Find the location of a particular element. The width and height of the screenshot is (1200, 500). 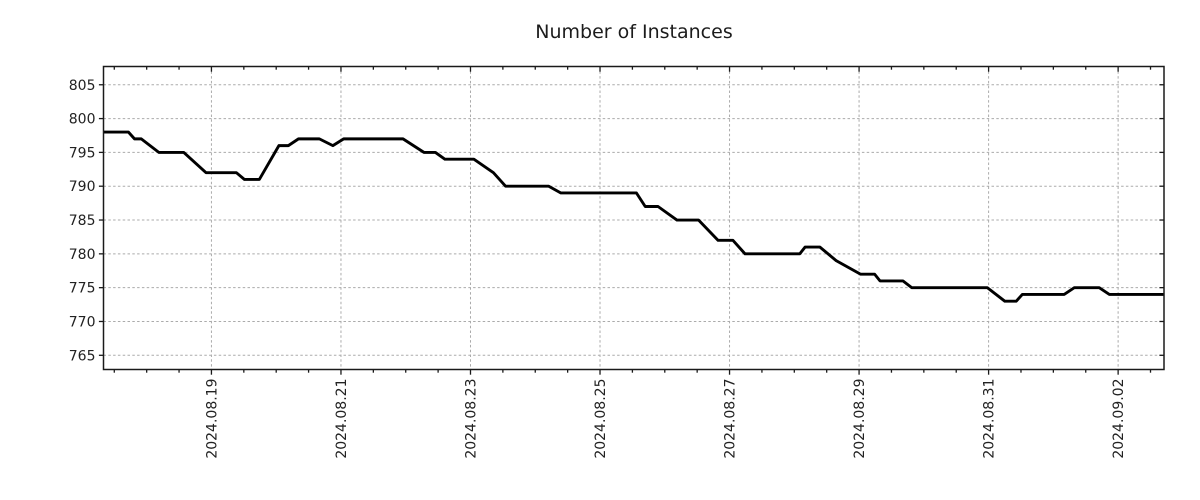

y-tick-label: 770 is located at coordinates (82, 322).